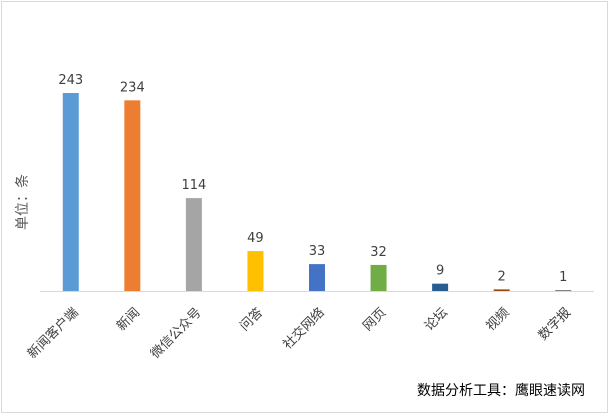 This screenshot has width=611, height=416. Describe the element at coordinates (132, 87) in the screenshot. I see `value-label-1: 234` at that location.